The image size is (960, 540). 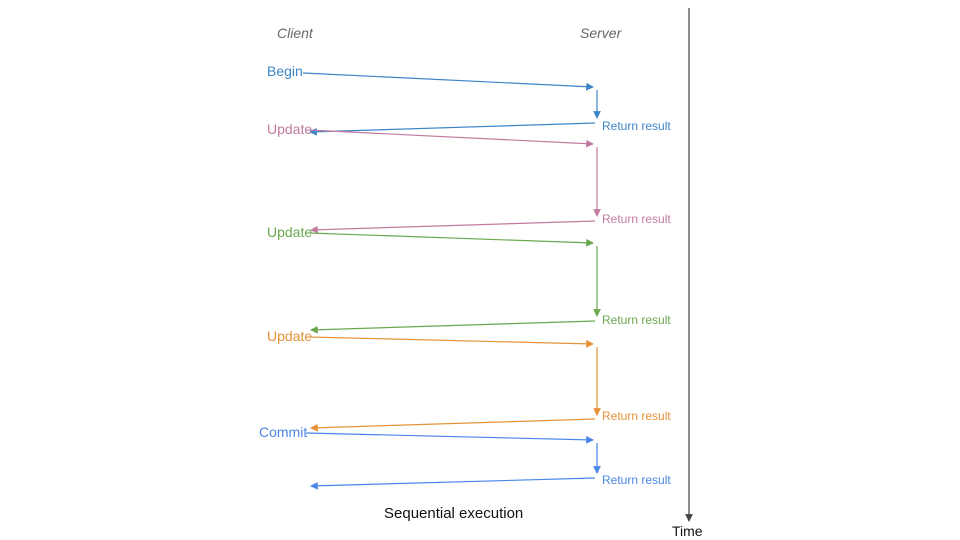 I want to click on update3-return-arrow, so click(x=453, y=425).